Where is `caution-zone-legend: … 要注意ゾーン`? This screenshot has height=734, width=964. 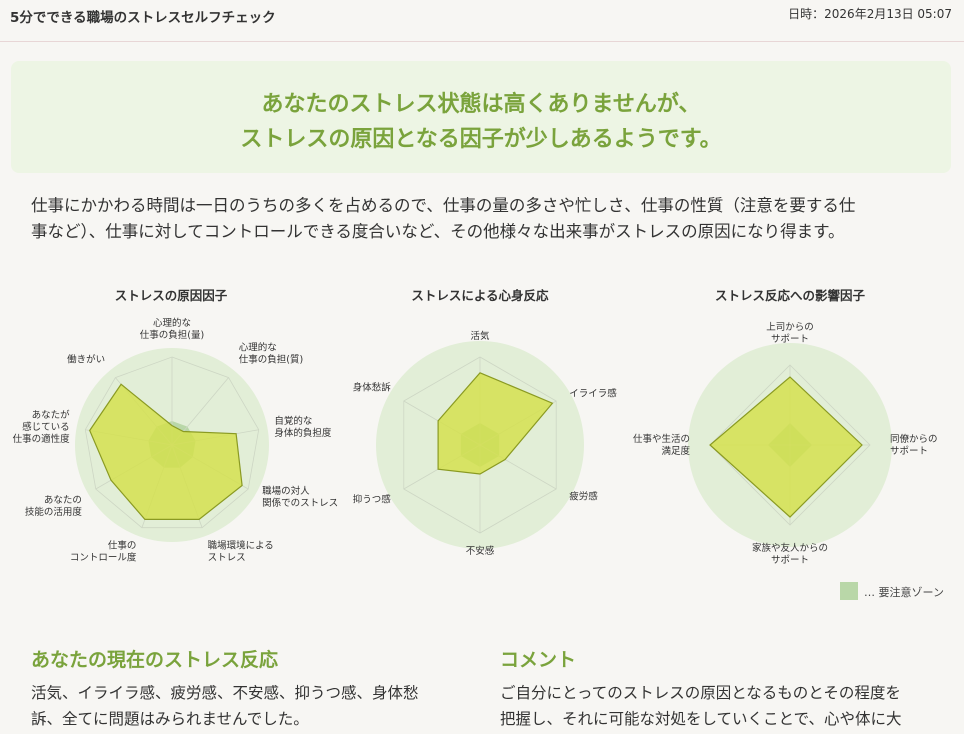 caution-zone-legend: … 要注意ゾーン is located at coordinates (892, 591).